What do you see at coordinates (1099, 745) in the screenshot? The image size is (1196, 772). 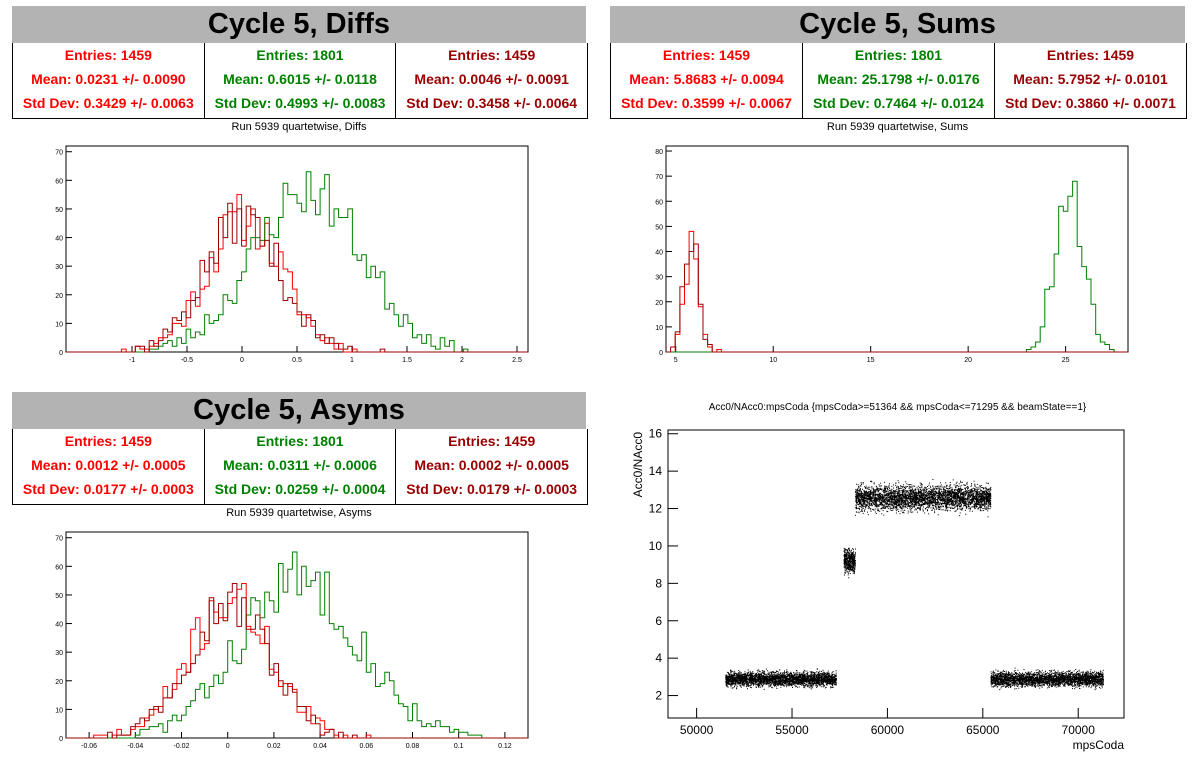 I see `x-axis-label: mpsCoda` at bounding box center [1099, 745].